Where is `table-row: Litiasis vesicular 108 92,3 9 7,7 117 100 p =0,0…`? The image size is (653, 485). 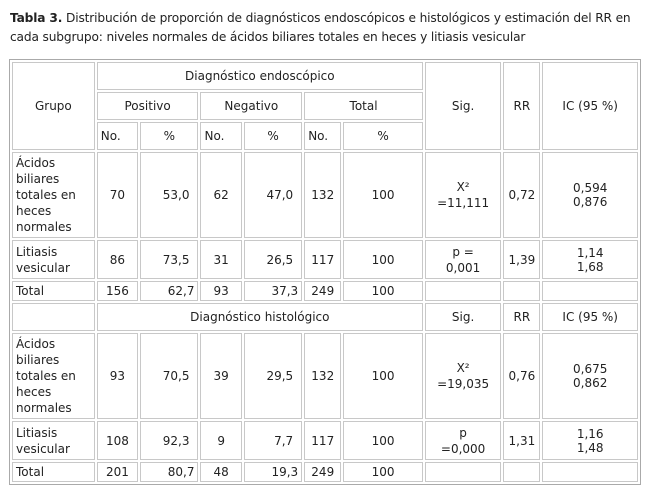
table-row: Litiasis vesicular 108 92,3 9 7,7 117 100 p =0,0… is located at coordinates (325, 440).